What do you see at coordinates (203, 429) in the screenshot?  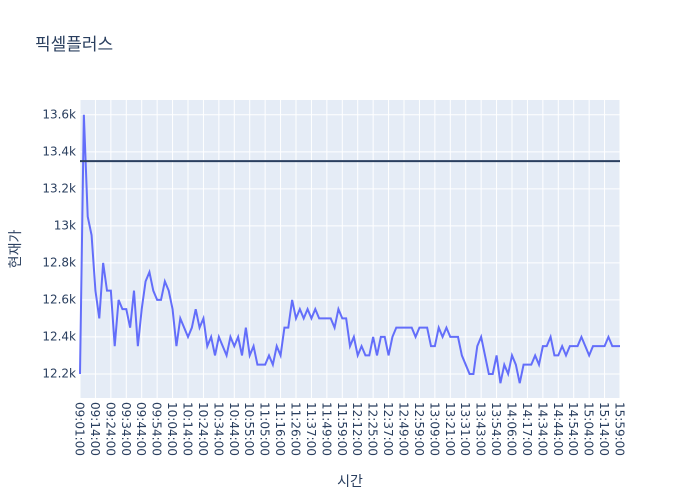 I see `x-tick-label: 10:24:00` at bounding box center [203, 429].